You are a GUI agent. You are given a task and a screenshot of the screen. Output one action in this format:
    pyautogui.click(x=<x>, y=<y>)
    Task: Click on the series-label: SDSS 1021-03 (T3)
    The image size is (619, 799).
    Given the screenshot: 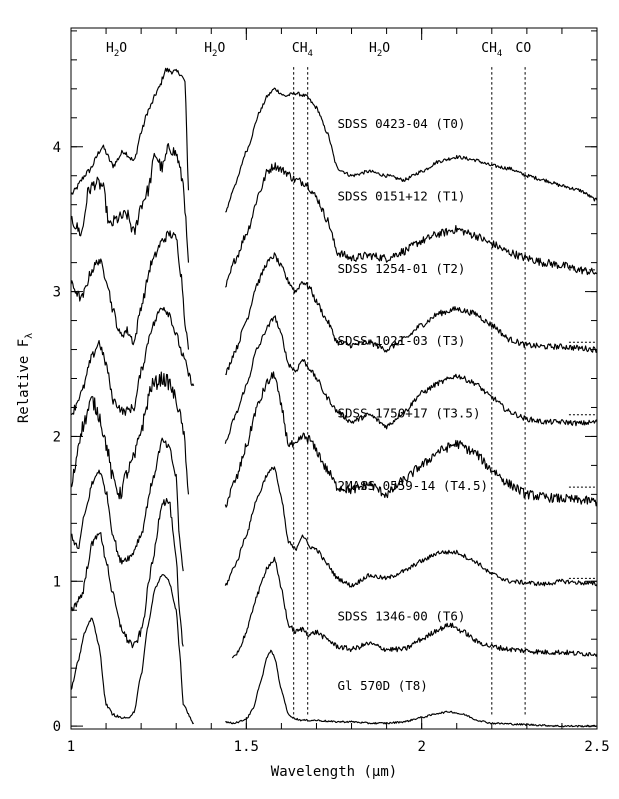 What is the action you would take?
    pyautogui.click(x=402, y=340)
    